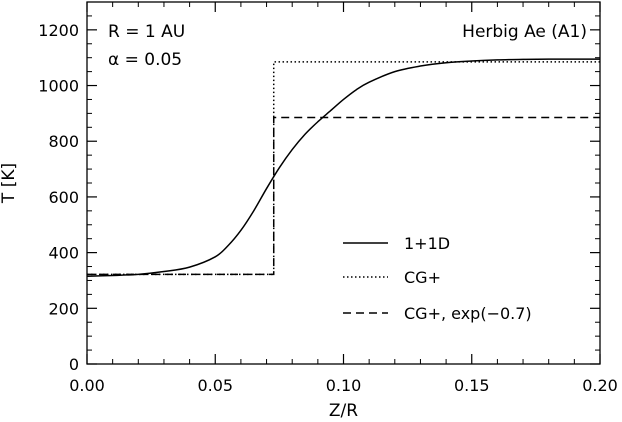  What do you see at coordinates (63, 141) in the screenshot?
I see `y-tick-label: 800` at bounding box center [63, 141].